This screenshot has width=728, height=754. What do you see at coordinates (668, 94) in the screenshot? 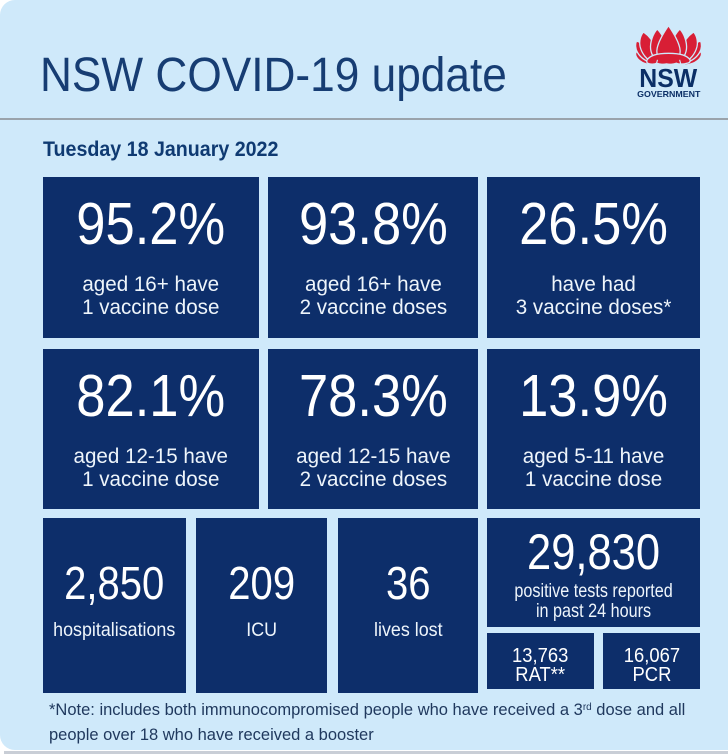
I see `svg-text: GOVERNMENT` at bounding box center [668, 94].